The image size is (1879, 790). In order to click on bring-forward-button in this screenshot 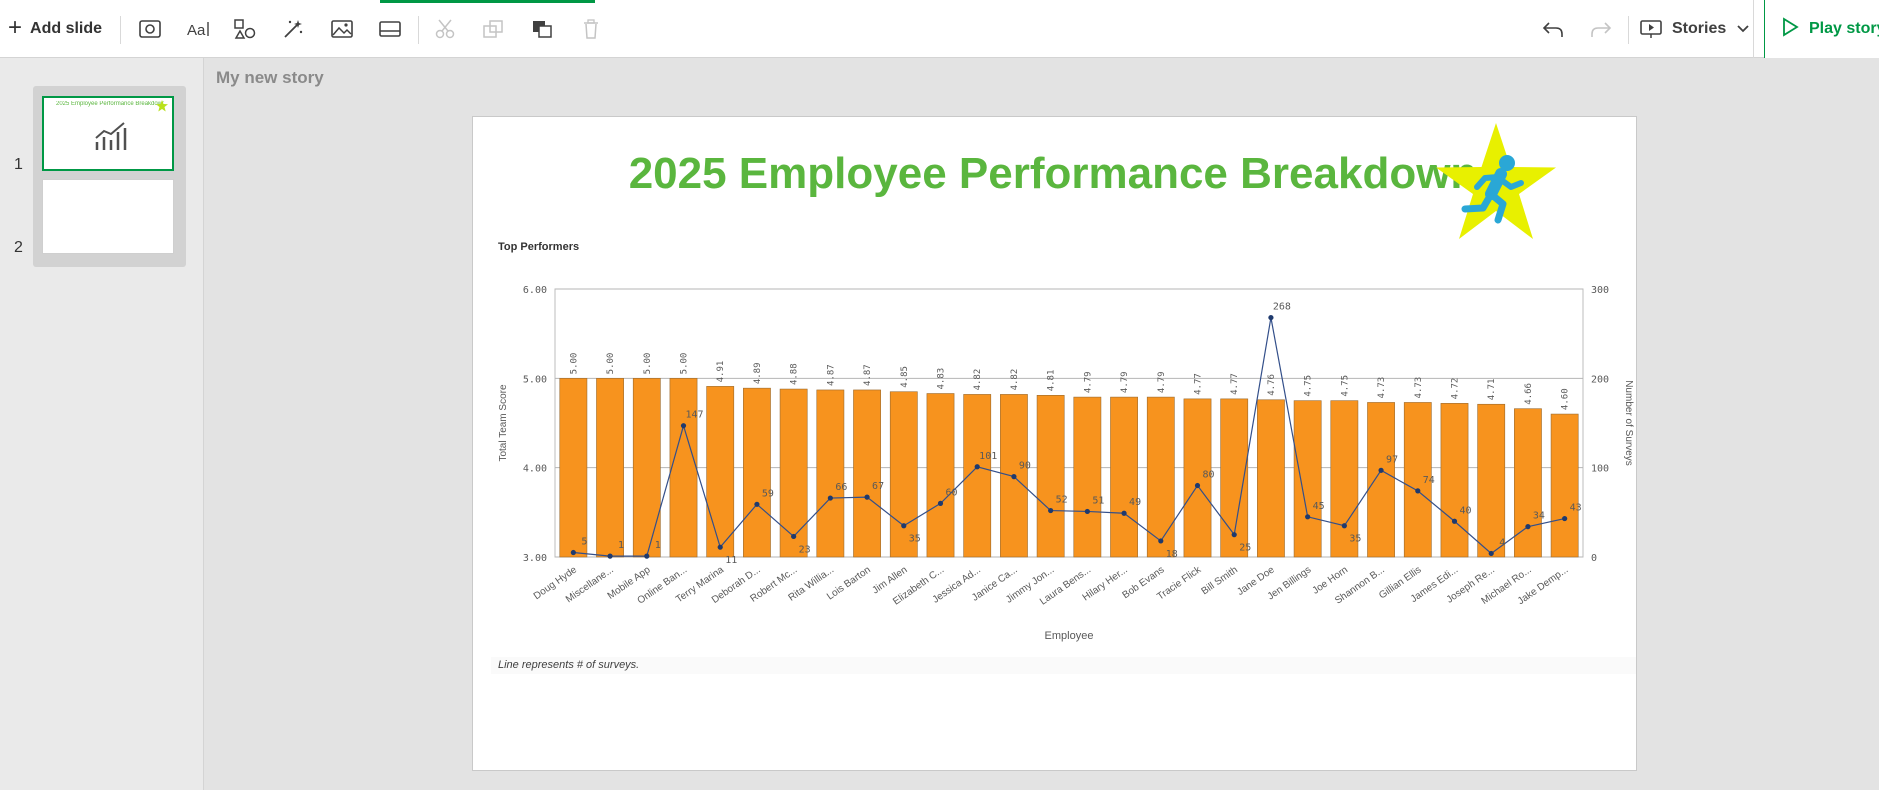, I will do `click(542, 29)`.